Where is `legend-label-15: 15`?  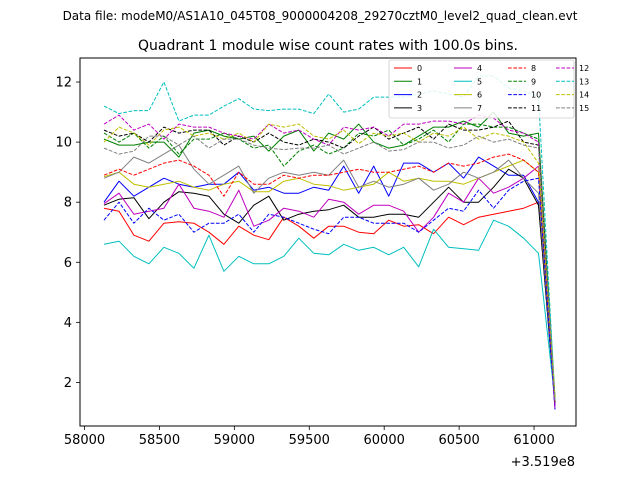 legend-label-15: 15 is located at coordinates (584, 108).